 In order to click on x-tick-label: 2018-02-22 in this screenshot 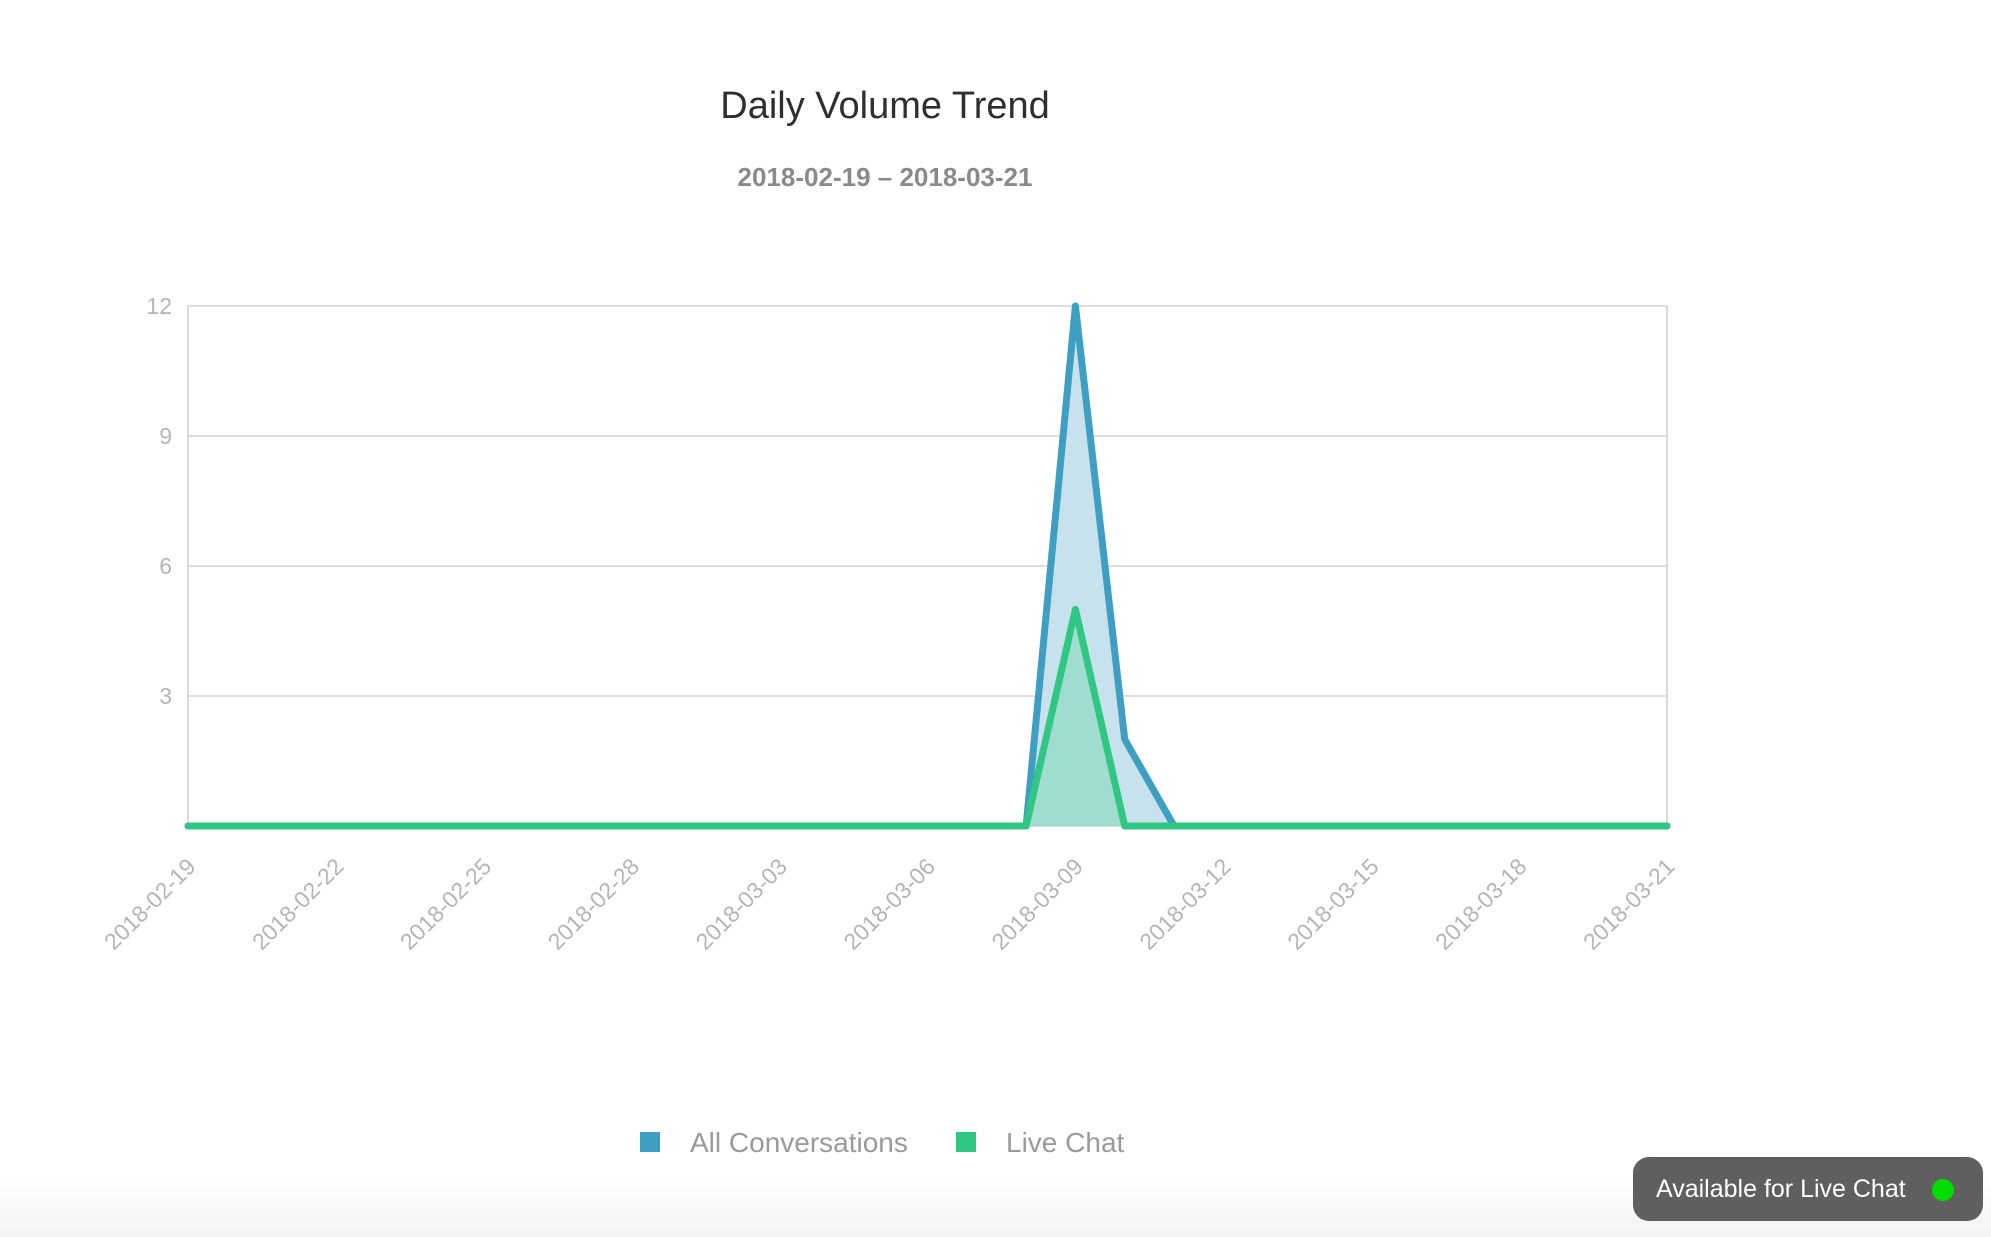, I will do `click(298, 904)`.